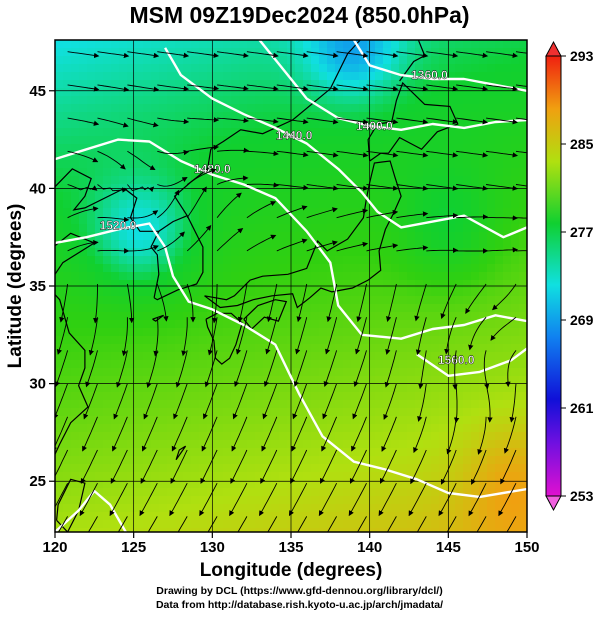  What do you see at coordinates (37, 481) in the screenshot?
I see `y-tick-label: 25` at bounding box center [37, 481].